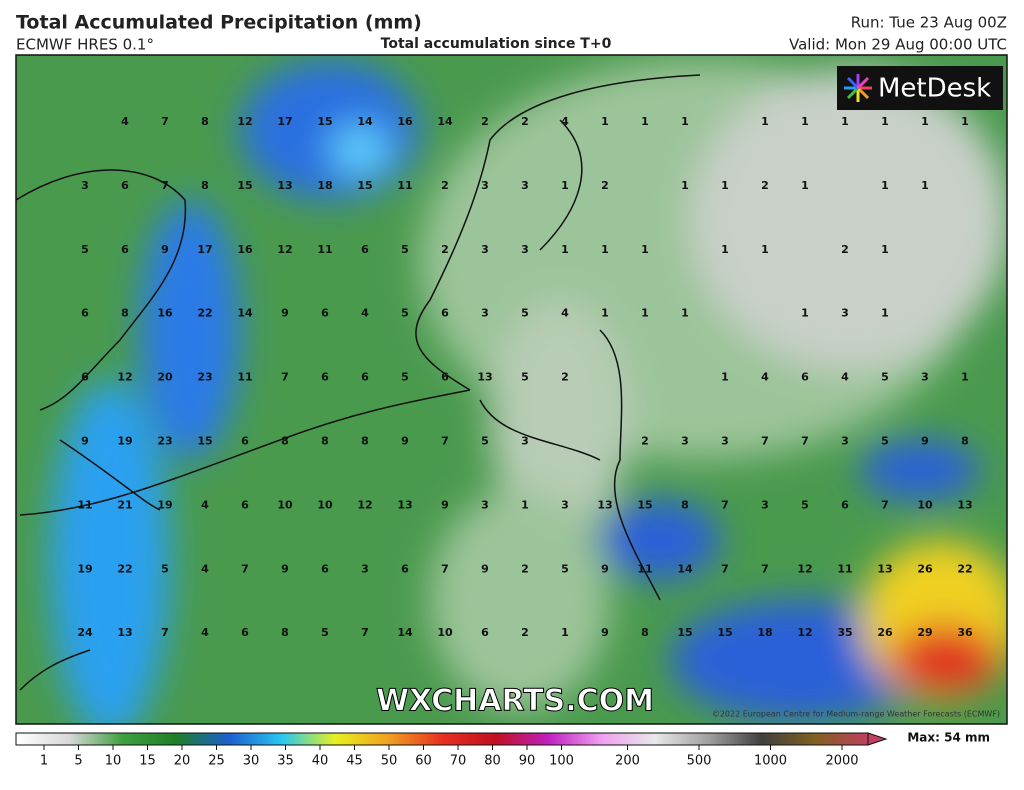 This screenshot has height=790, width=1024. I want to click on colorbar-tick-label: 80, so click(492, 761).